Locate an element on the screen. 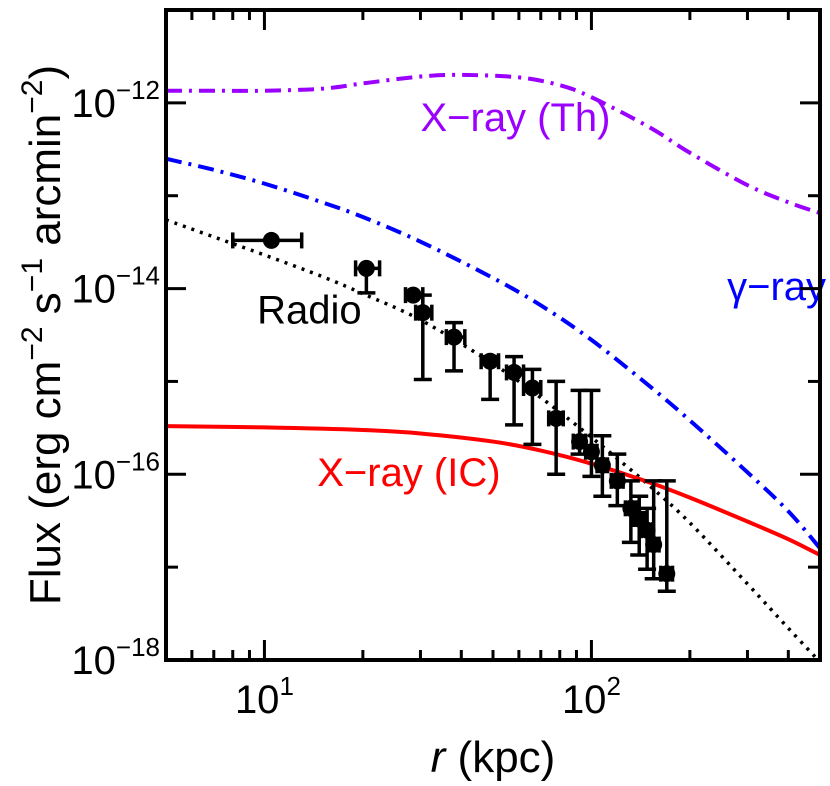 The image size is (830, 786). y-tick-label: 10−18 is located at coordinates (115, 657).